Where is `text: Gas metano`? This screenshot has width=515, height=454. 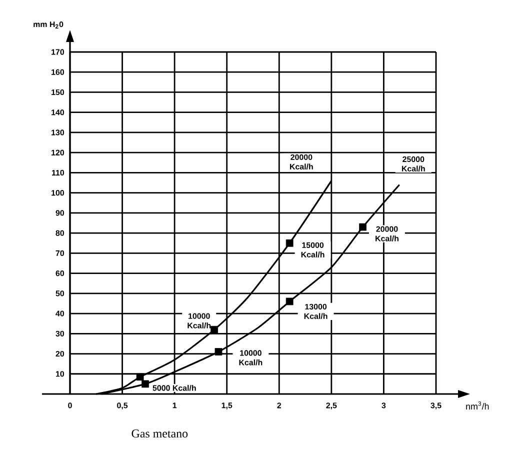 text: Gas metano is located at coordinates (160, 434).